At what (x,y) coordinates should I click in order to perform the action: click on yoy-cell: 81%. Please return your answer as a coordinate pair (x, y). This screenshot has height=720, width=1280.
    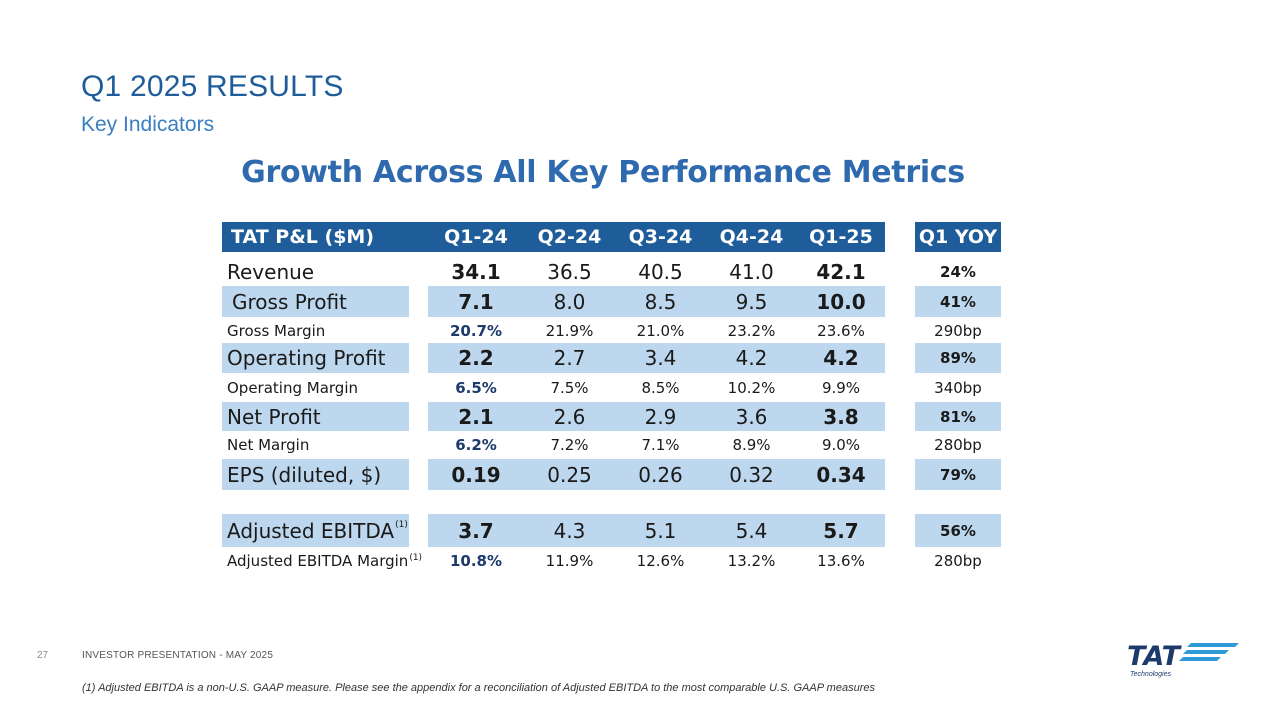
    Looking at the image, I should click on (958, 416).